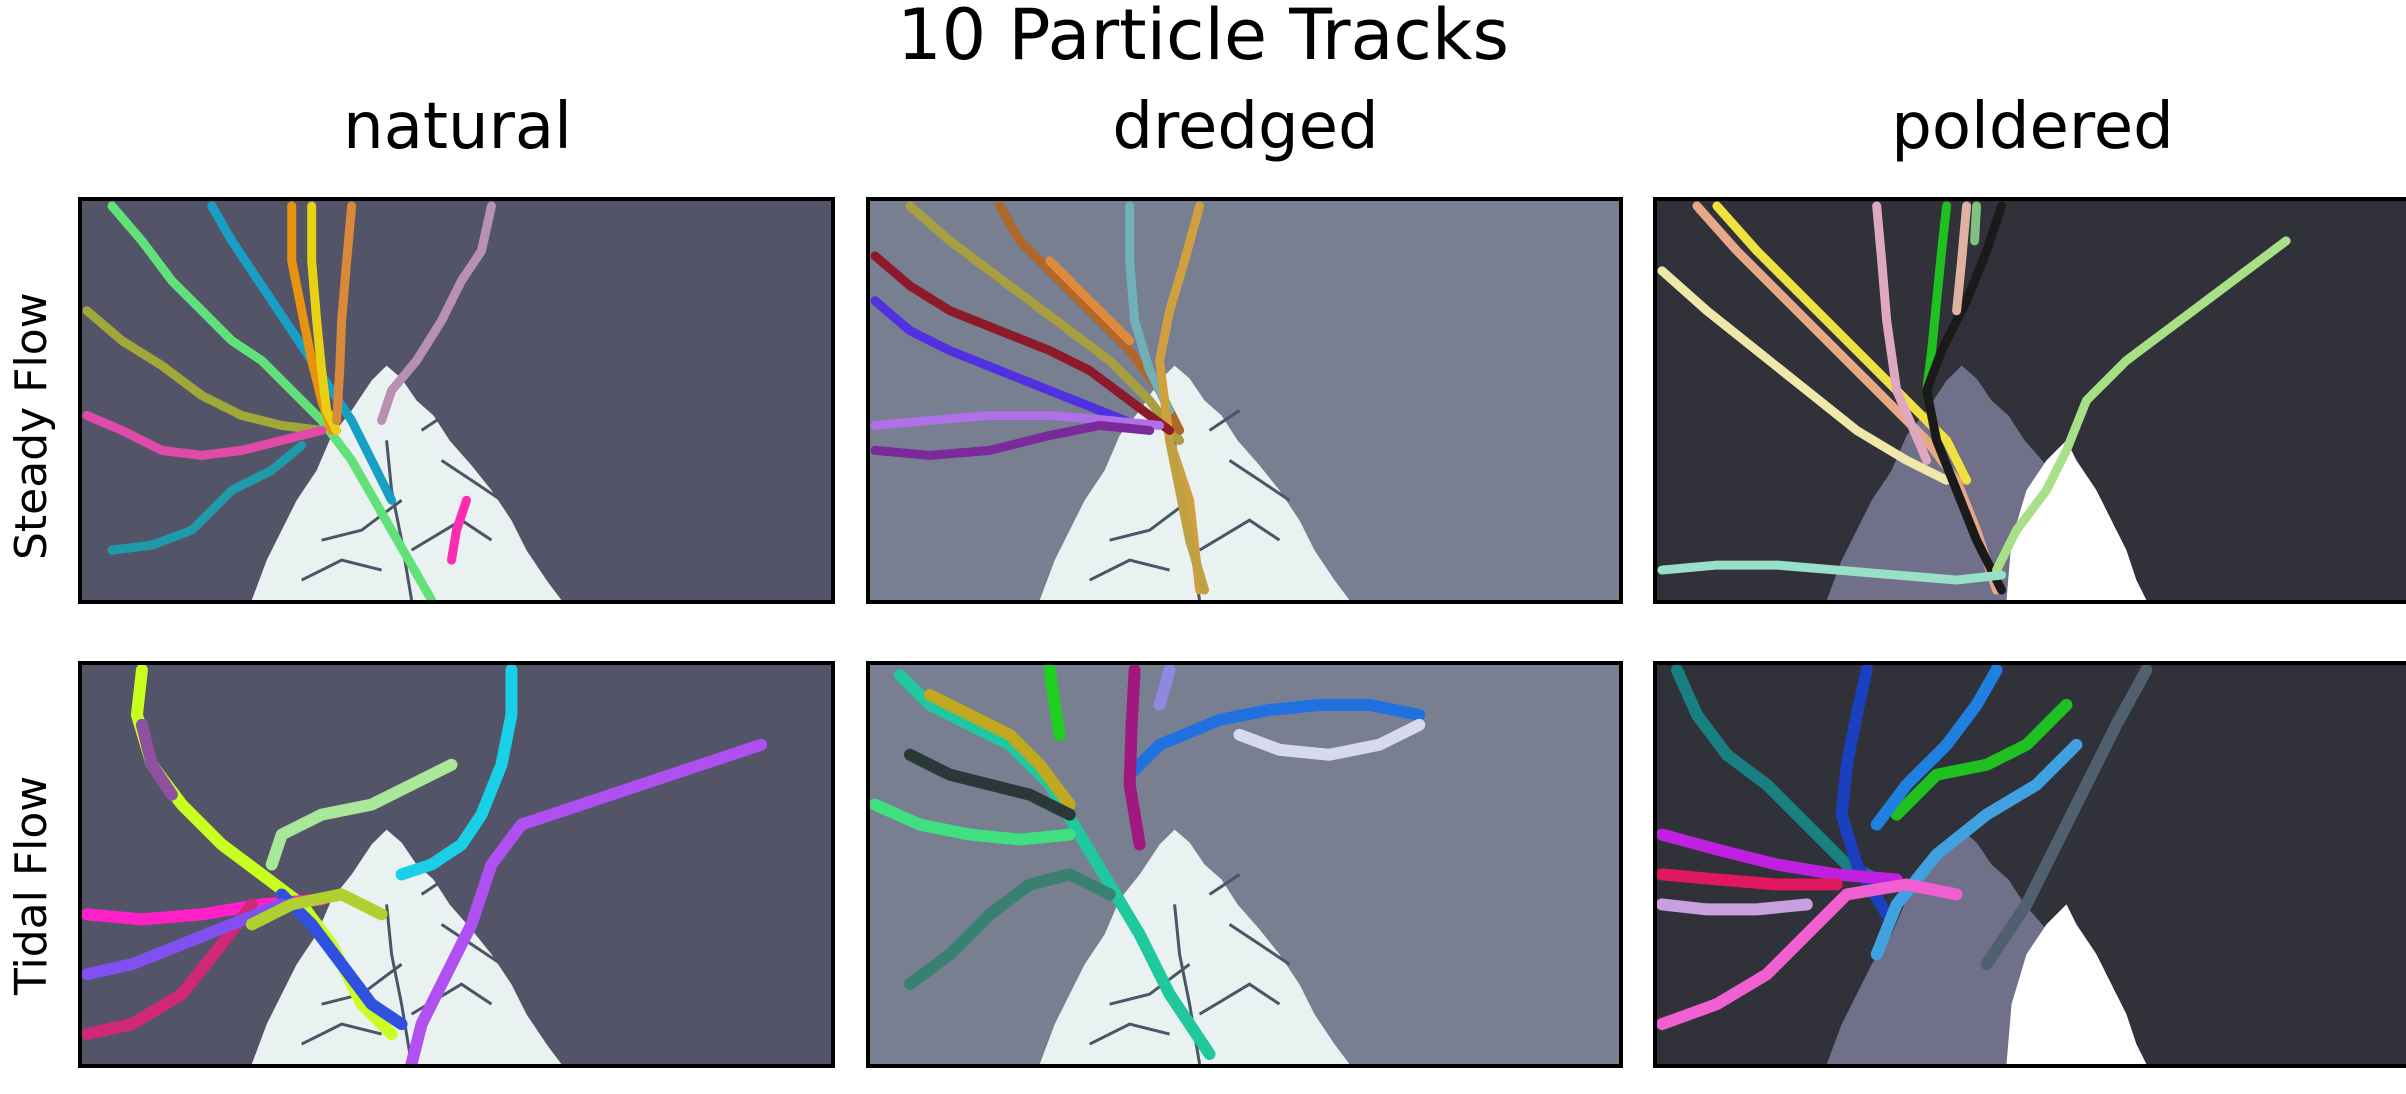 Image resolution: width=2406 pixels, height=1094 pixels. I want to click on panel-poldered-tidal, so click(2029, 864).